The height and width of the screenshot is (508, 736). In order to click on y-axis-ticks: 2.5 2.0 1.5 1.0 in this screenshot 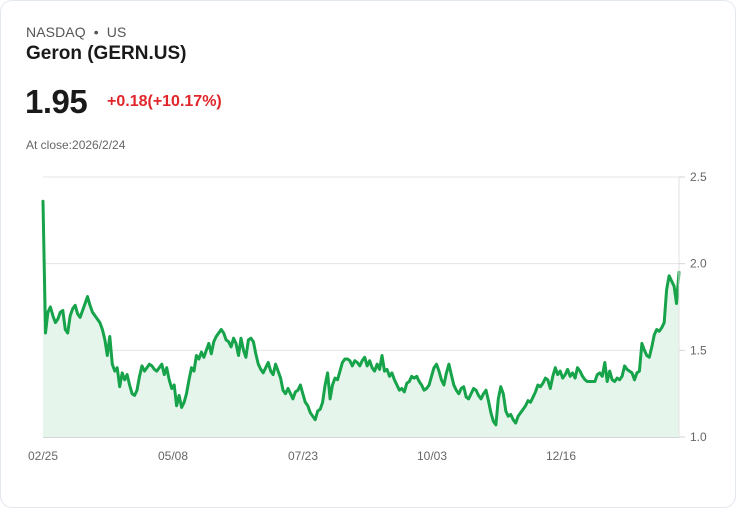, I will do `click(693, 307)`.